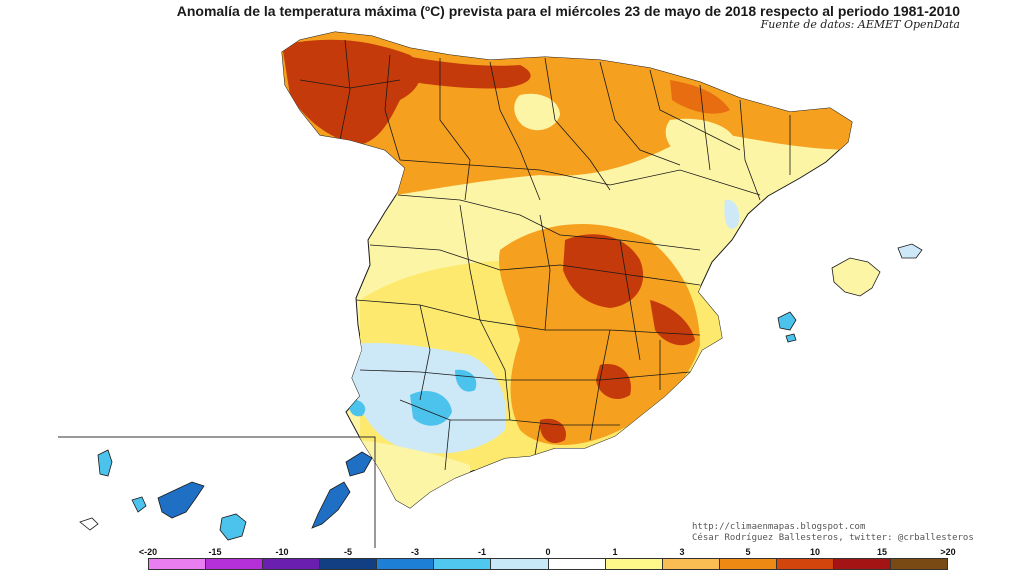  Describe the element at coordinates (415, 552) in the screenshot. I see `legend-label: -3` at that location.